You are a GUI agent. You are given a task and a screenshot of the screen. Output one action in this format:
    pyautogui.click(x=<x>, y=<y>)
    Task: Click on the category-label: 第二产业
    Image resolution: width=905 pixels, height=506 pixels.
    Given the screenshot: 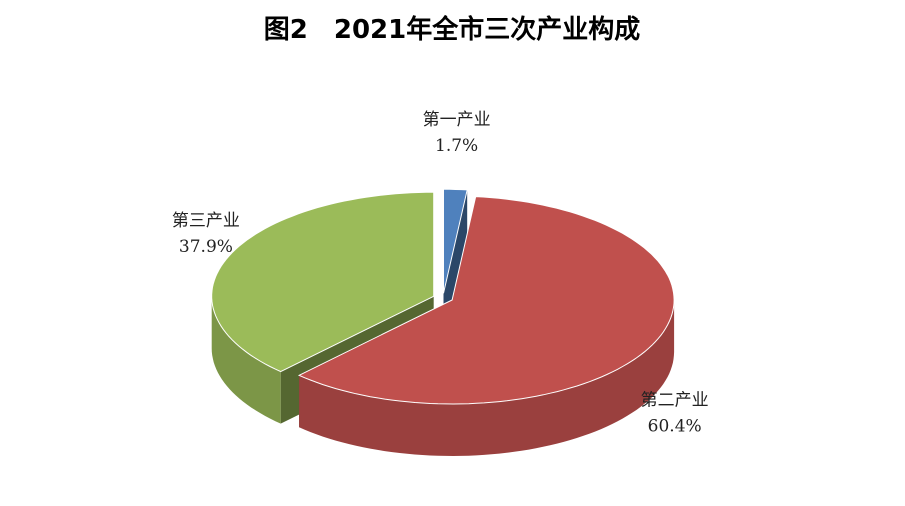 What is the action you would take?
    pyautogui.click(x=675, y=401)
    